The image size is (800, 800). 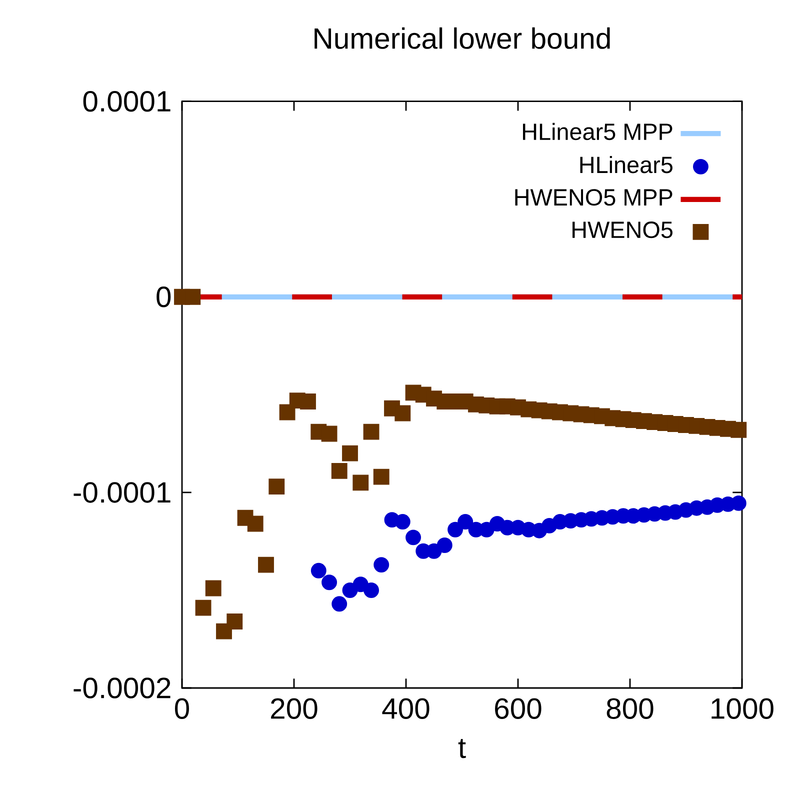 I want to click on x-tick-label: 400, so click(x=406, y=708).